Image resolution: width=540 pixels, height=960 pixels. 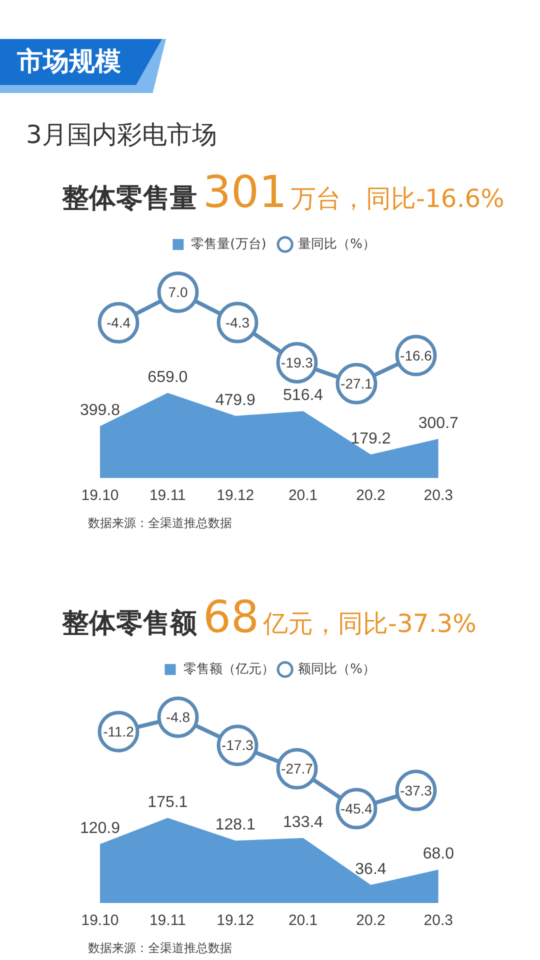 I want to click on legend-label: 零售额（亿元）, so click(x=228, y=669).